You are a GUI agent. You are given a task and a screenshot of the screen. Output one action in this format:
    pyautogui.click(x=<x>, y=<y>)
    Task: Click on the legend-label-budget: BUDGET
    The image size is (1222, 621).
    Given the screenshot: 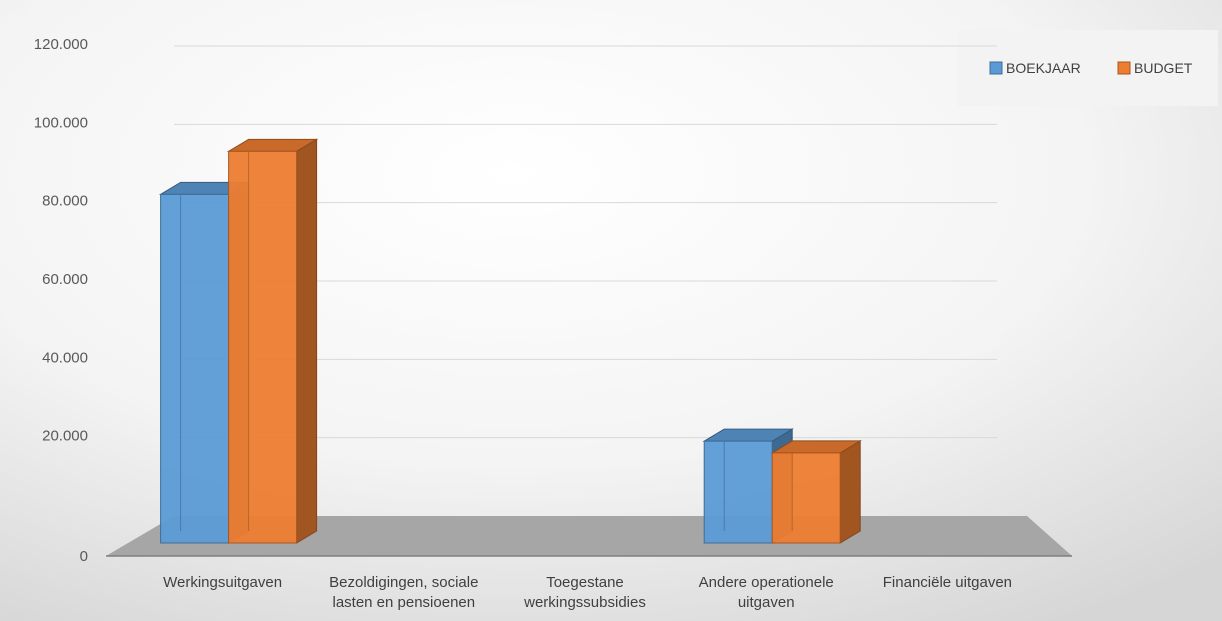 What is the action you would take?
    pyautogui.click(x=1163, y=68)
    